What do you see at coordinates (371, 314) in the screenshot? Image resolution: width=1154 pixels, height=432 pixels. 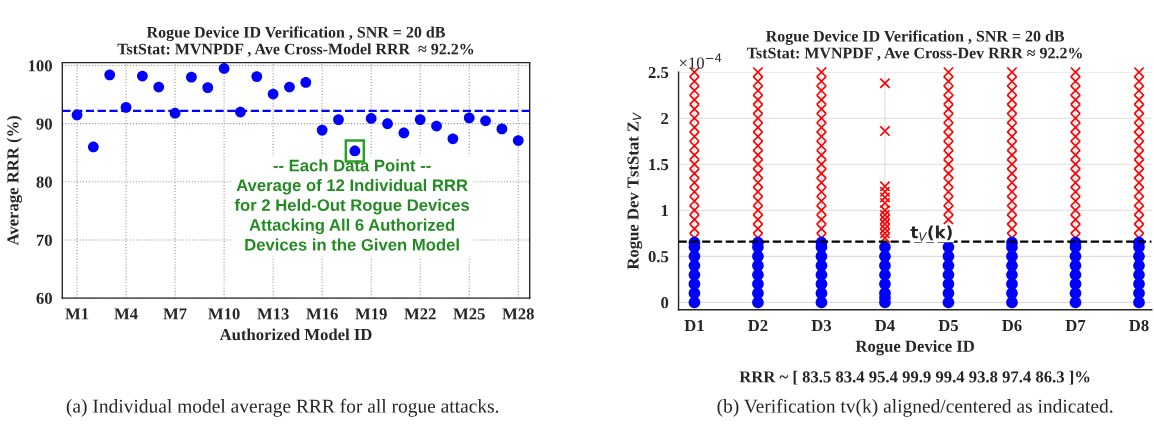 I see `x-tick-label: M19` at bounding box center [371, 314].